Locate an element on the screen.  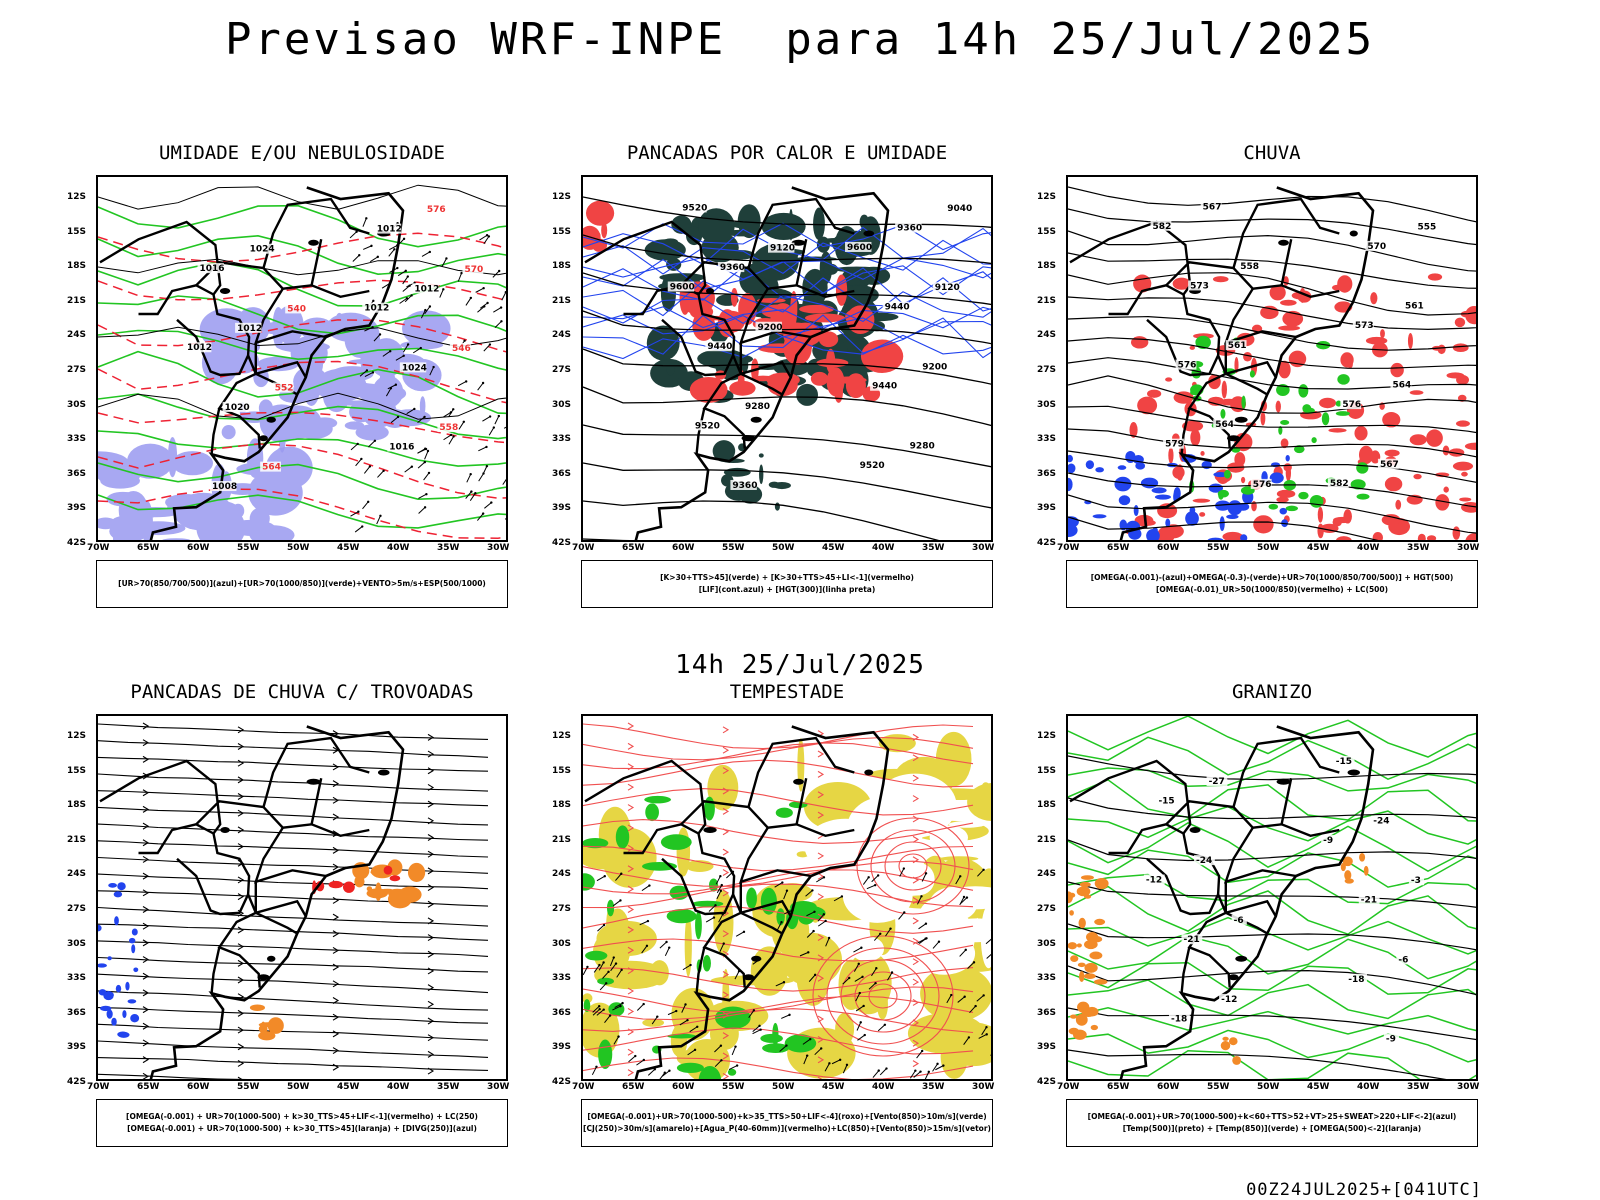
lat-tick-label: 36S is located at coordinates (562, 473).